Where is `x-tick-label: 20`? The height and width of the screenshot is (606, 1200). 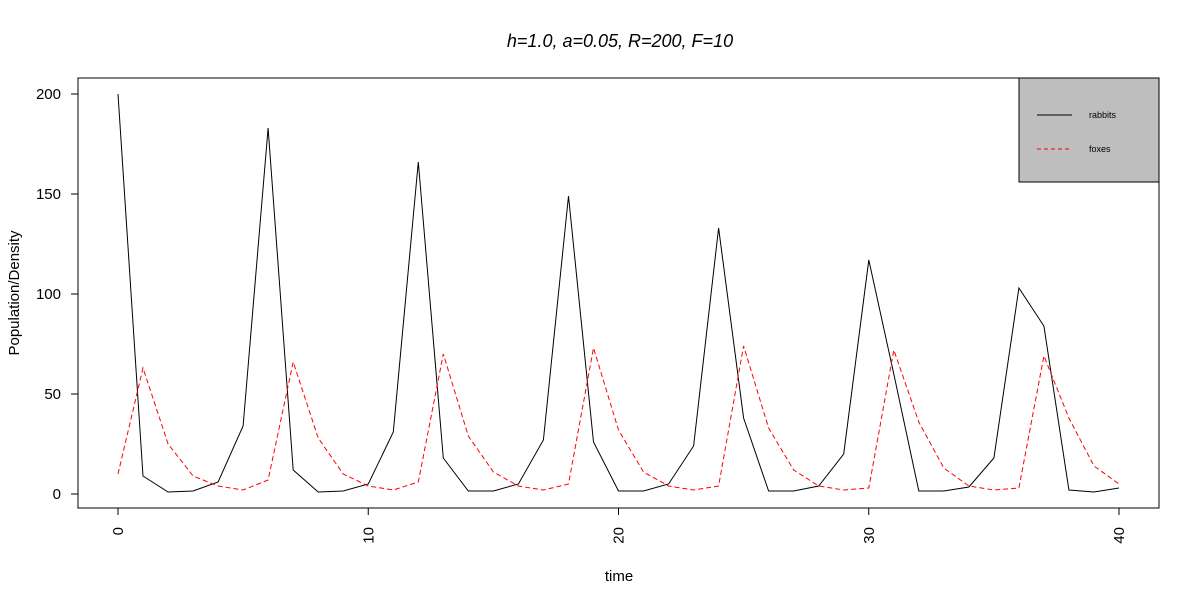 x-tick-label: 20 is located at coordinates (619, 535).